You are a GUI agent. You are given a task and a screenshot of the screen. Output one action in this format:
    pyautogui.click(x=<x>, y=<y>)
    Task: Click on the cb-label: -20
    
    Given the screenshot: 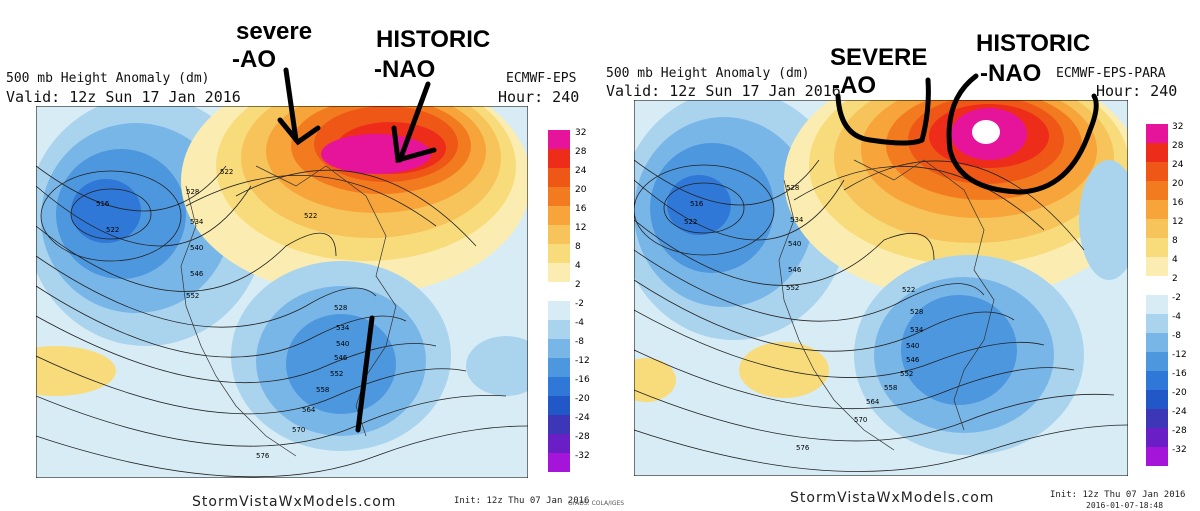 What is the action you would take?
    pyautogui.click(x=1179, y=393)
    